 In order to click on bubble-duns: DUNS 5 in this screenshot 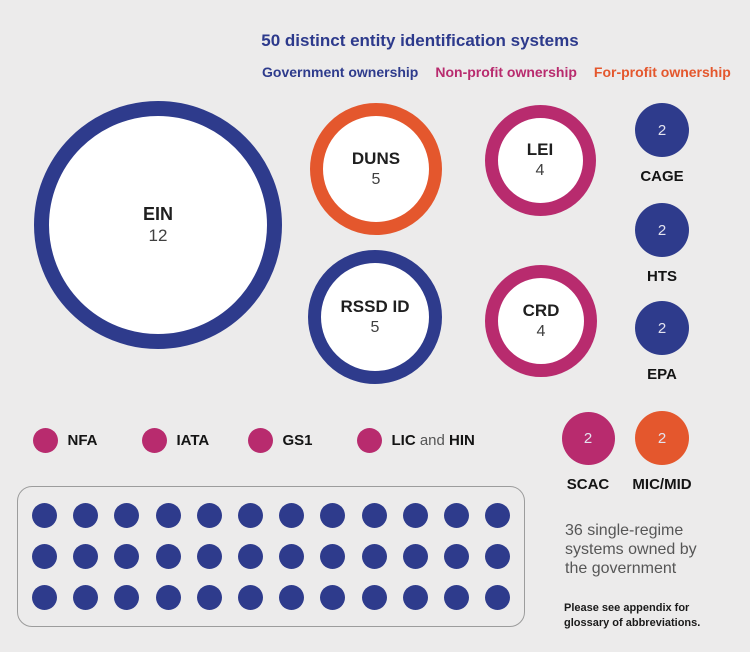, I will do `click(376, 169)`.